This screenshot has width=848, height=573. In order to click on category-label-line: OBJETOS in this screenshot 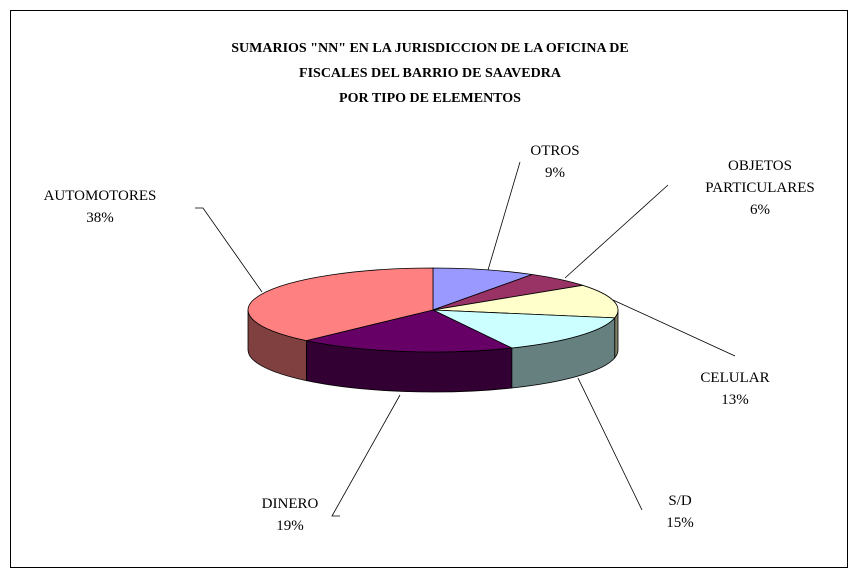, I will do `click(760, 166)`.